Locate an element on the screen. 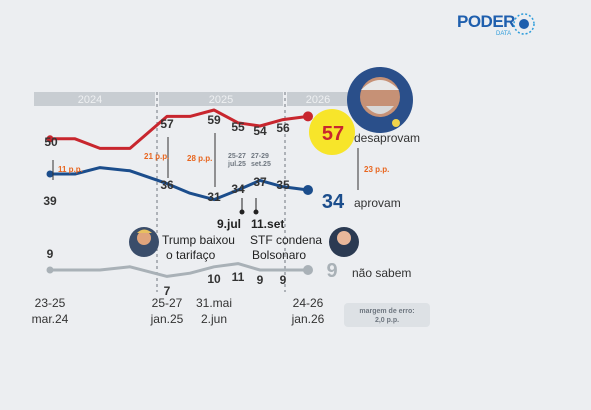  x-tick-1b: mar.24 is located at coordinates (50, 319).